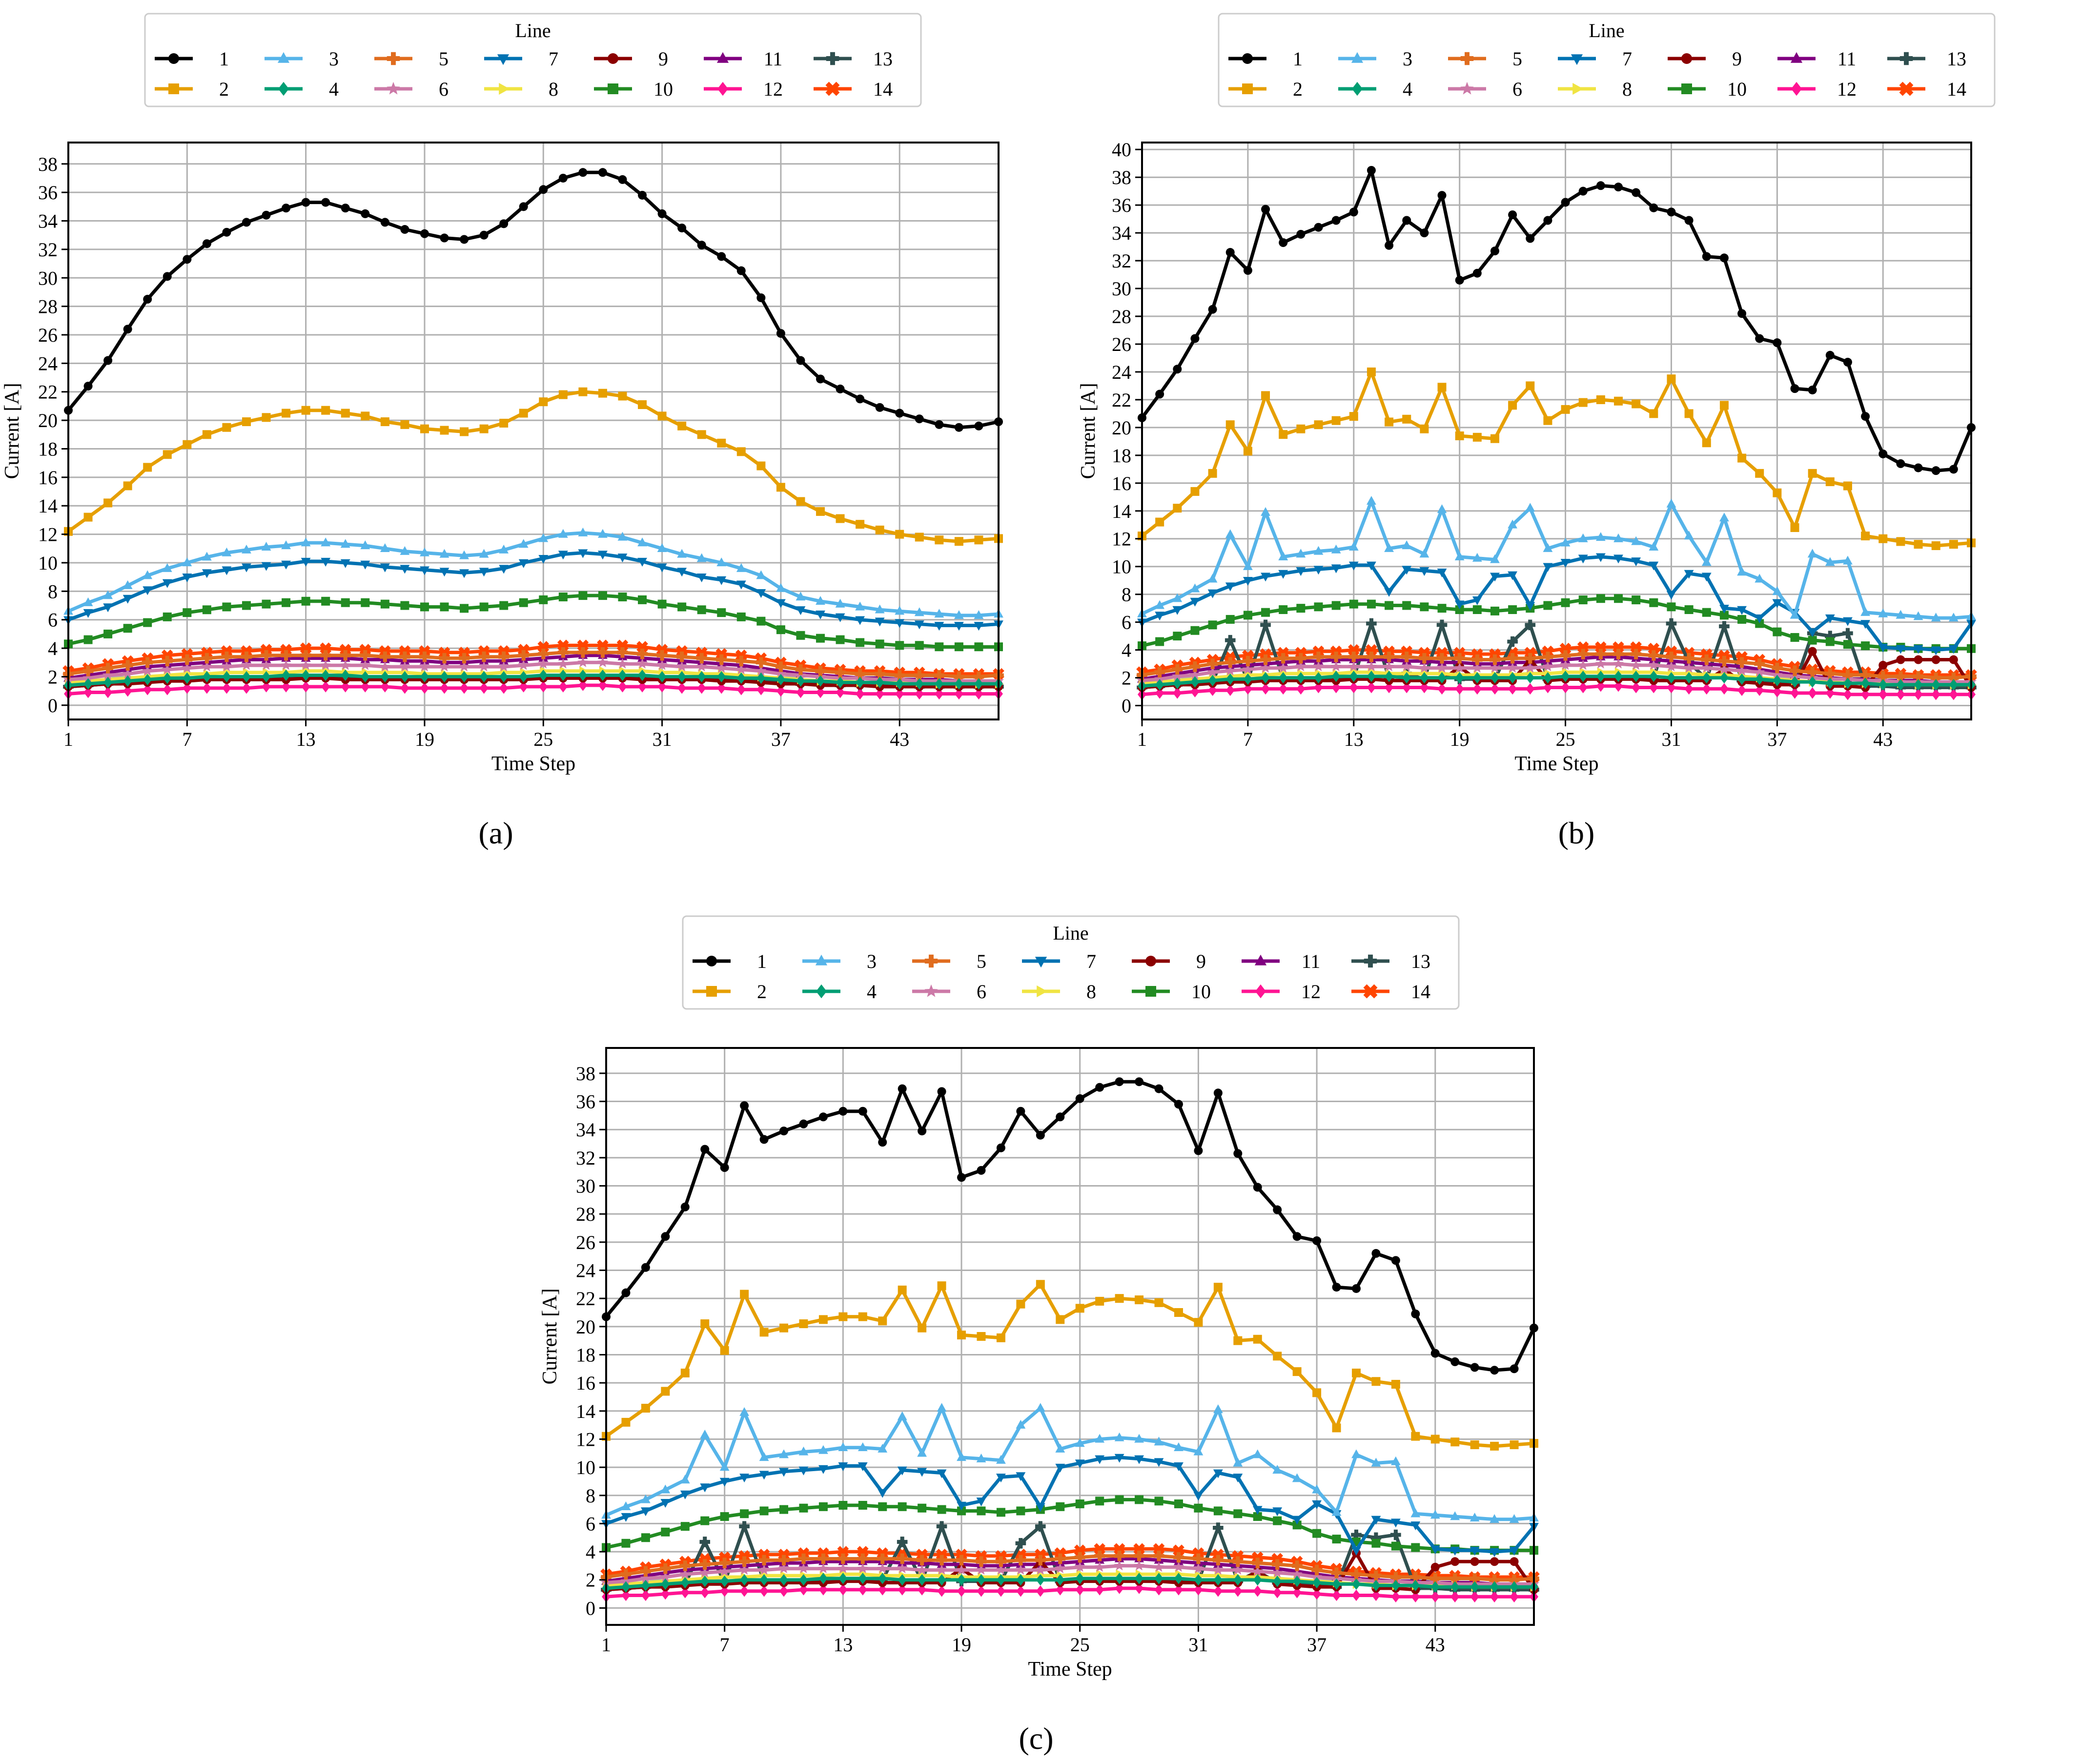 The image size is (2082, 1764). What do you see at coordinates (1777, 739) in the screenshot?
I see `x-tick-label: 37` at bounding box center [1777, 739].